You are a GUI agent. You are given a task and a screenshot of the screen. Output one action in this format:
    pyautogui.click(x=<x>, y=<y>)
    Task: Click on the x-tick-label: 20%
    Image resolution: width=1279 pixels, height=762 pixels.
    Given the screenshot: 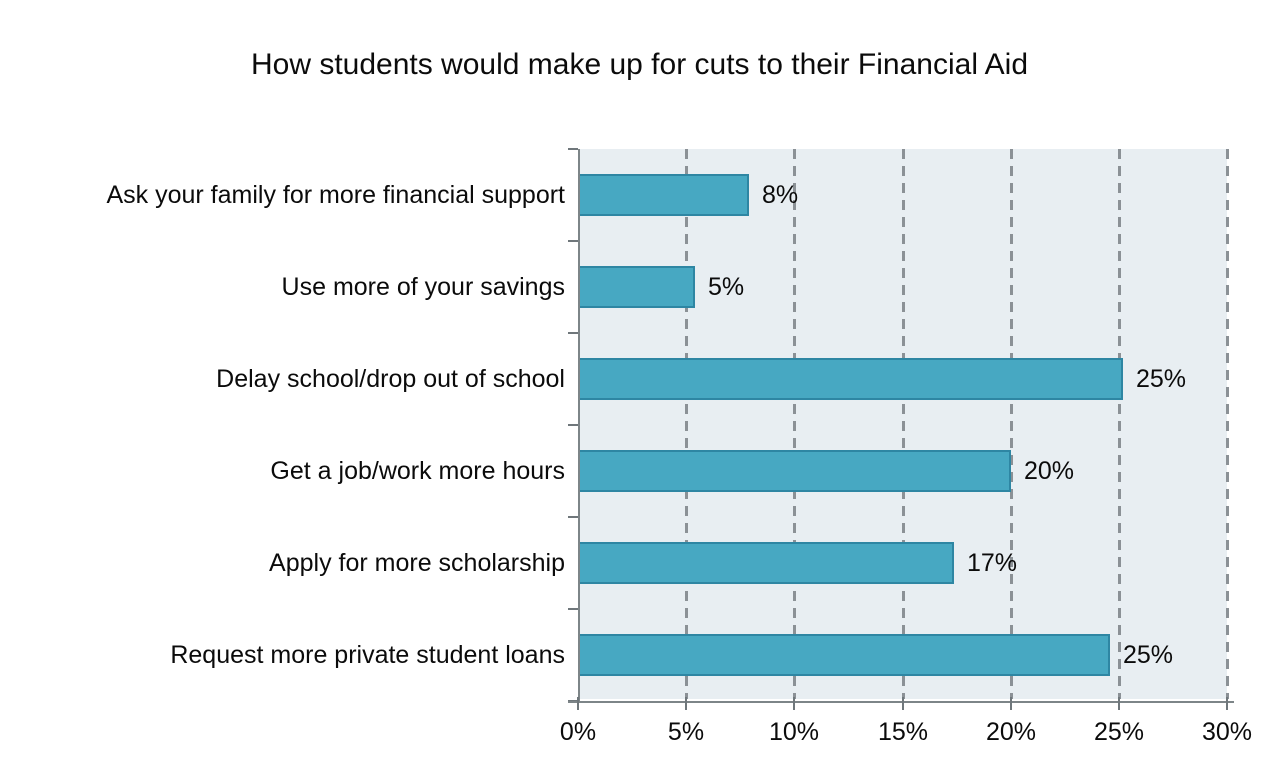 What is the action you would take?
    pyautogui.click(x=1011, y=732)
    